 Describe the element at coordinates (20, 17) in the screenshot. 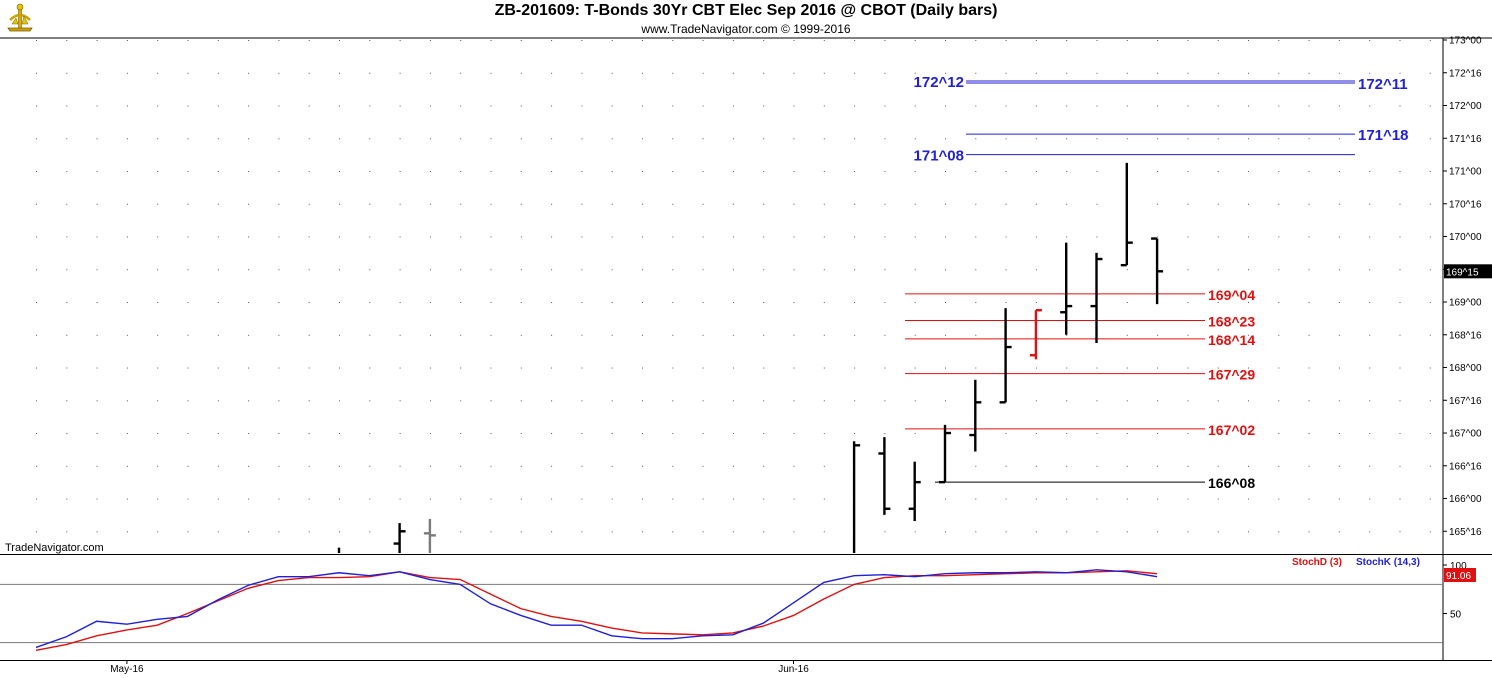

I see `trade-navigator-logo-icon` at that location.